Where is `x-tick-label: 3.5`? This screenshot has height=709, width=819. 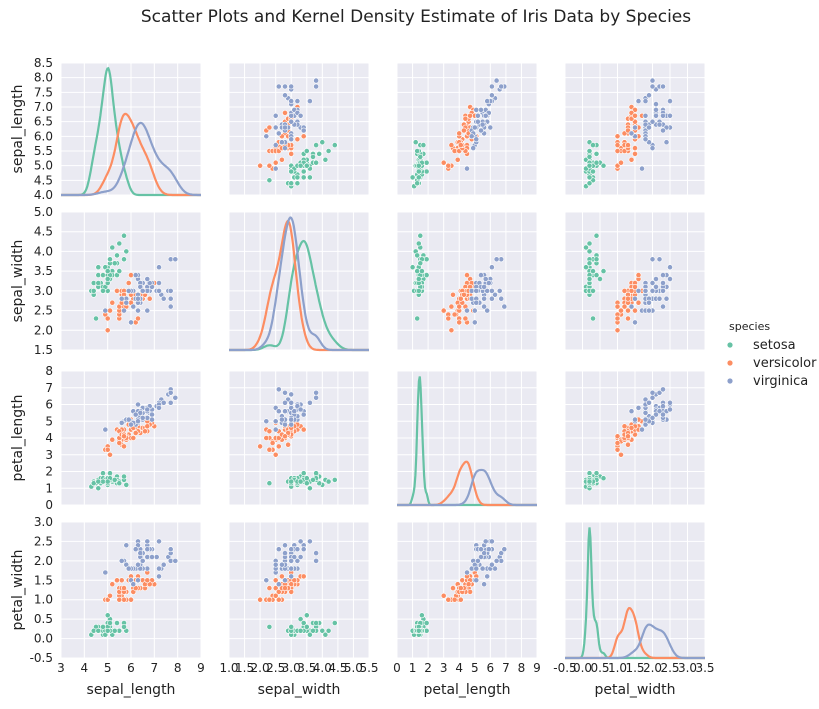
x-tick-label: 3.5 is located at coordinates (704, 668).